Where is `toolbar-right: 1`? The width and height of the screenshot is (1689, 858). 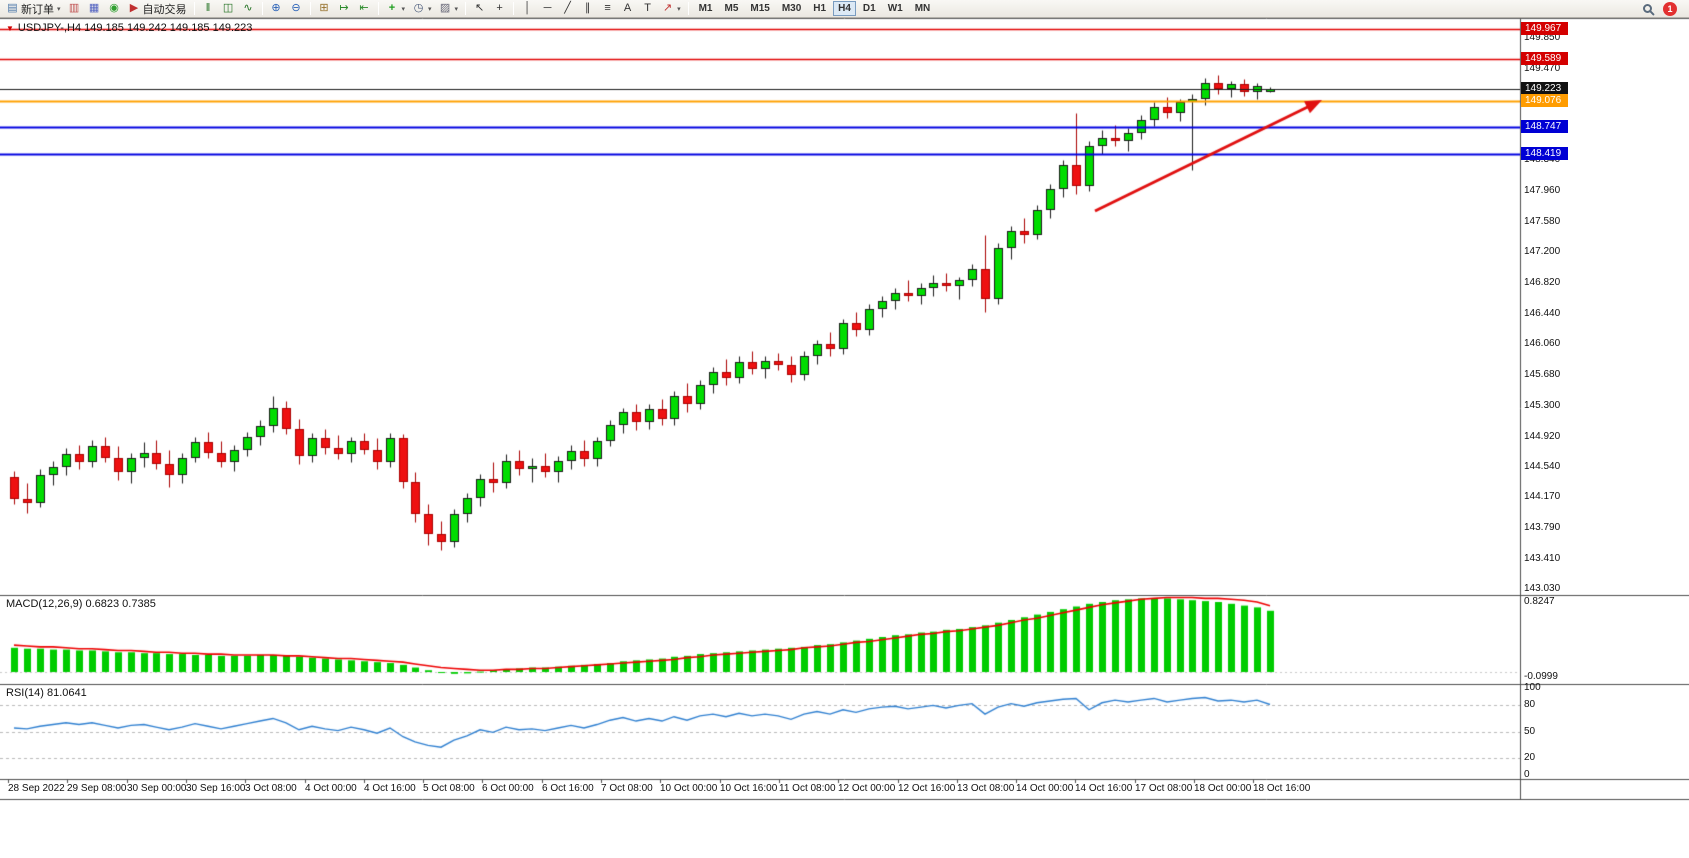
toolbar-right: 1 is located at coordinates (1664, 8).